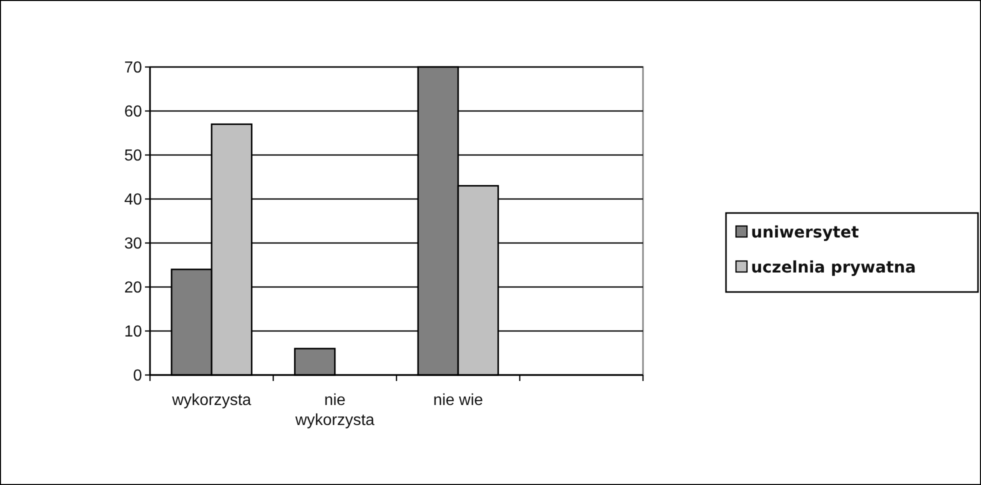  What do you see at coordinates (805, 232) in the screenshot?
I see `legend-label: uniwersytet` at bounding box center [805, 232].